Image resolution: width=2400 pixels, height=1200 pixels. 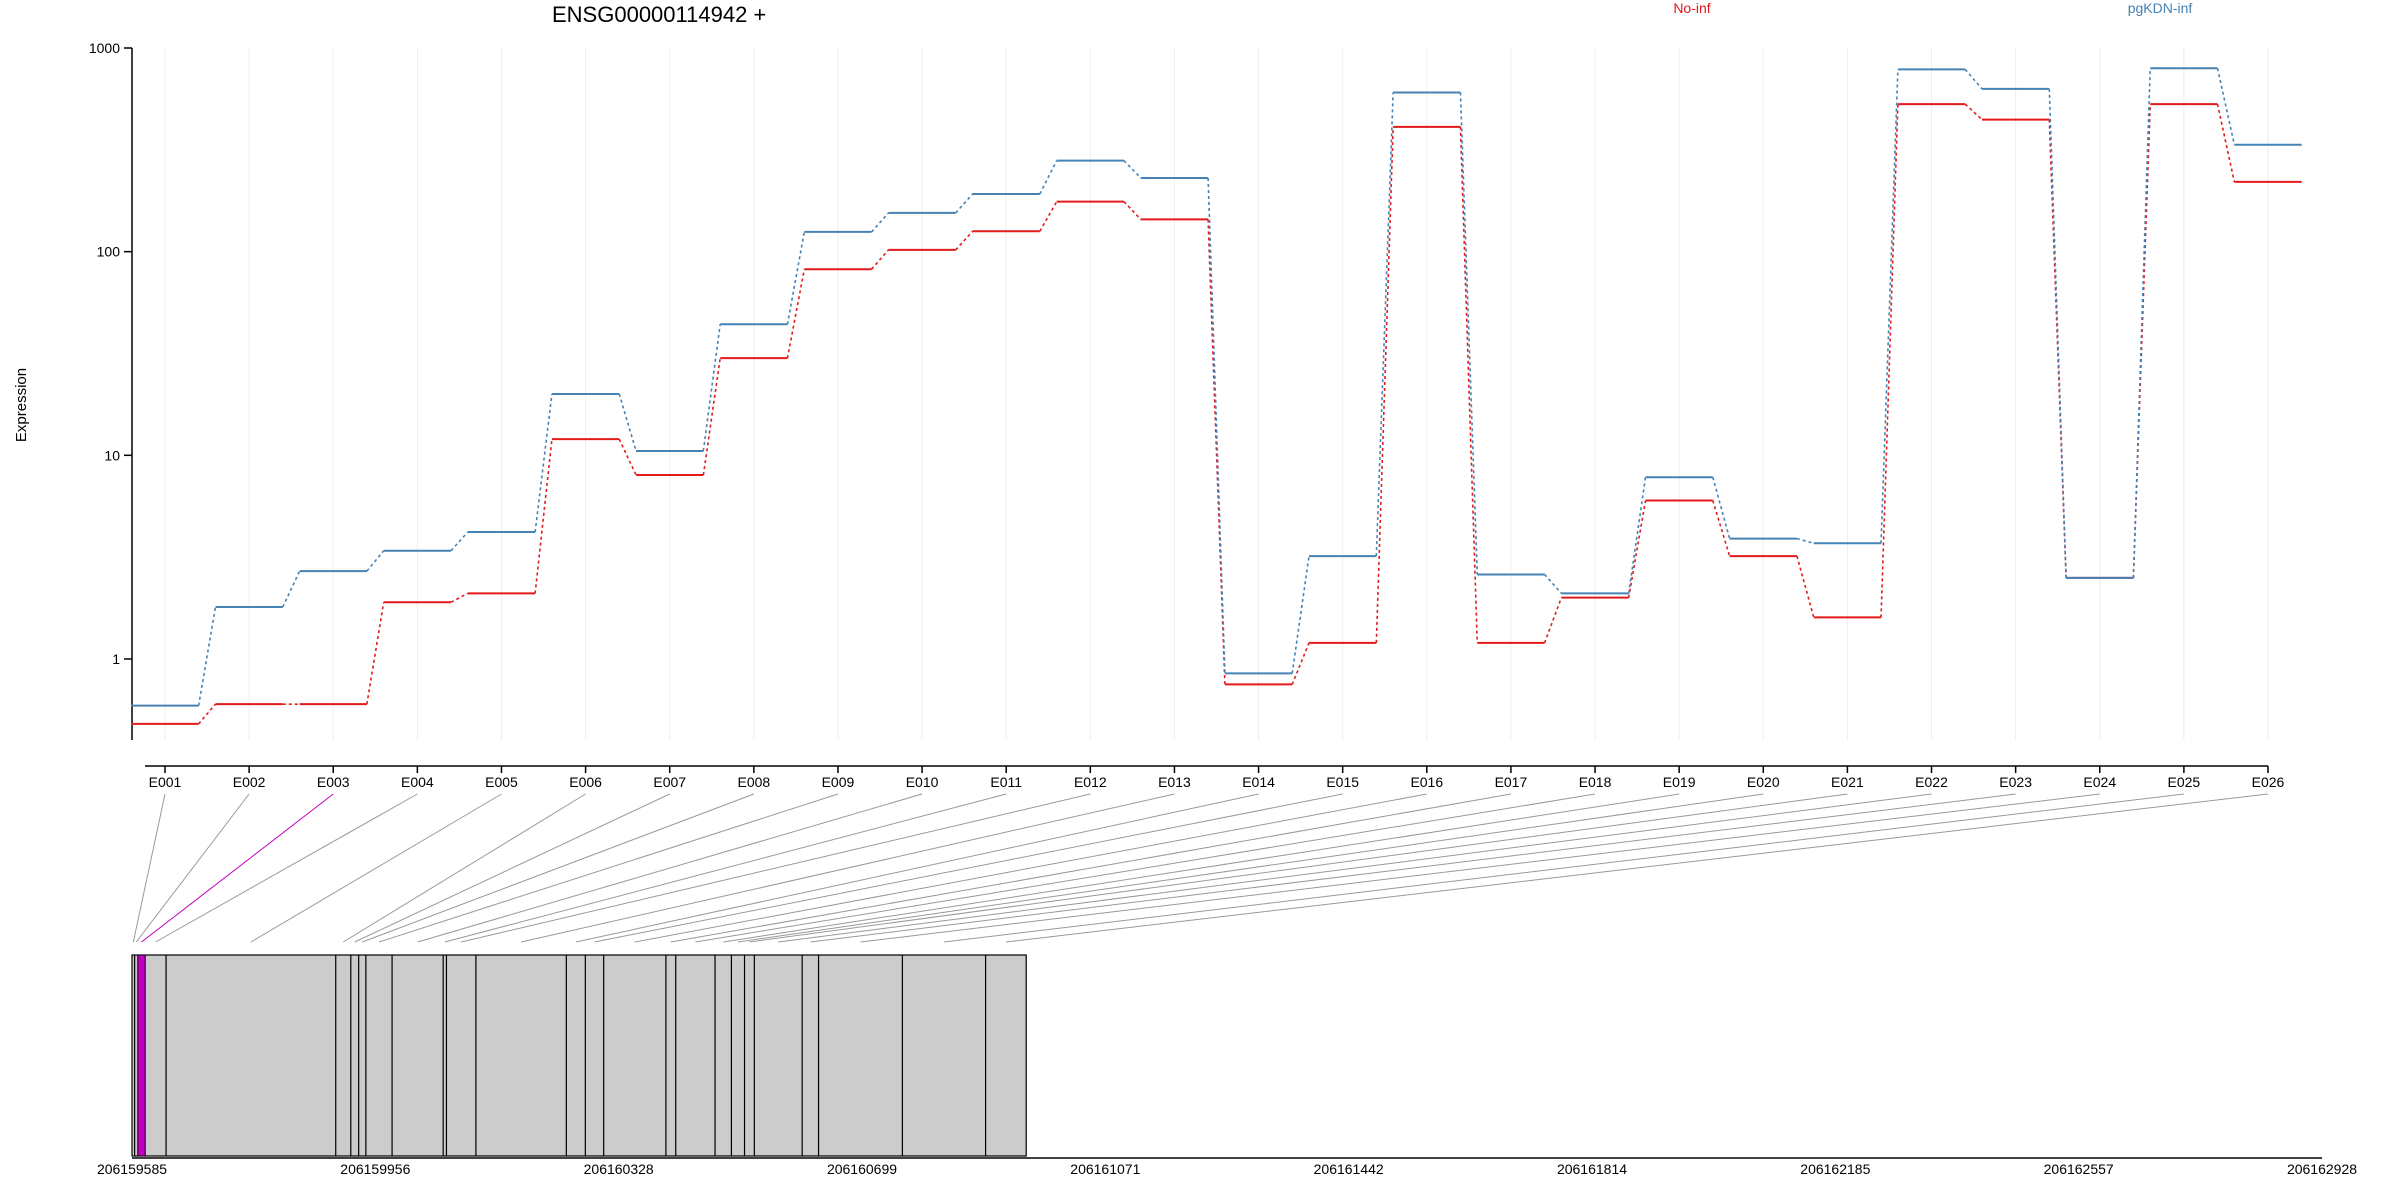 I want to click on x-tick-label: E002, so click(x=249, y=782).